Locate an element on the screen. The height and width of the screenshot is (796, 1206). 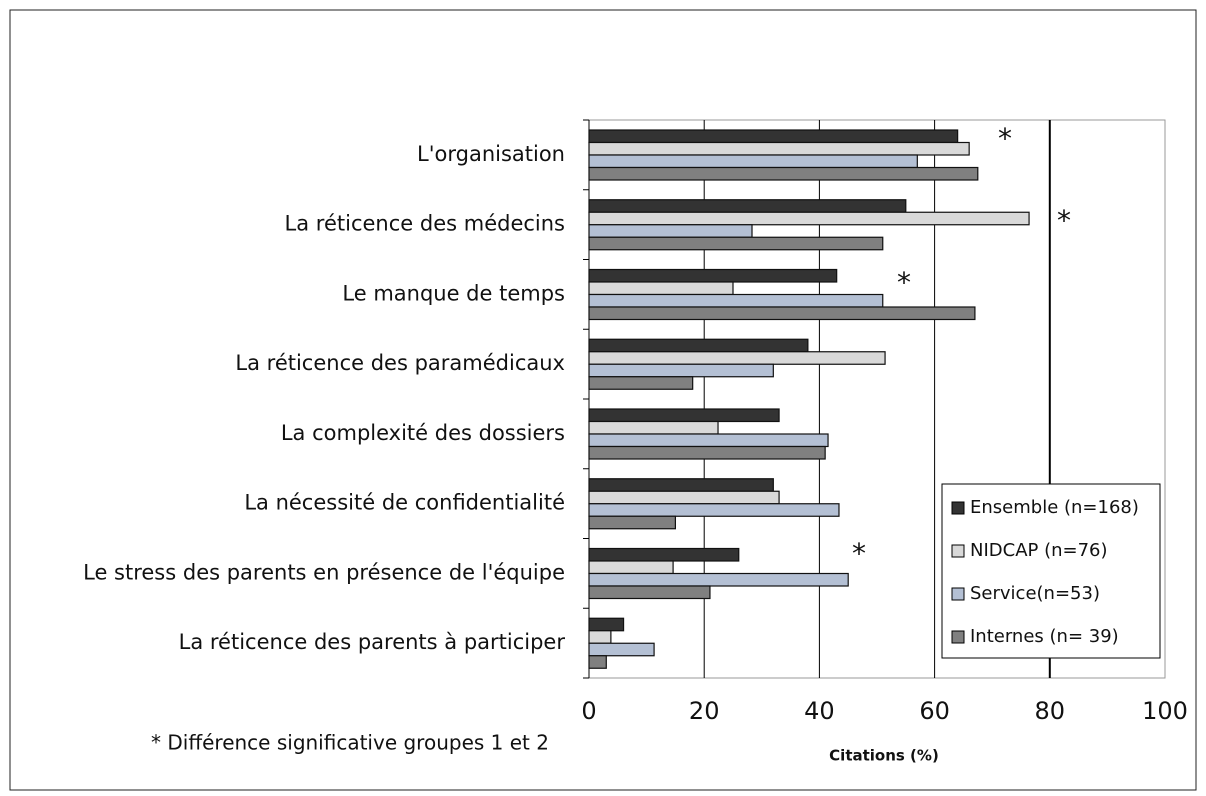
y-tick-label: La complexité des dossiers is located at coordinates (423, 433).